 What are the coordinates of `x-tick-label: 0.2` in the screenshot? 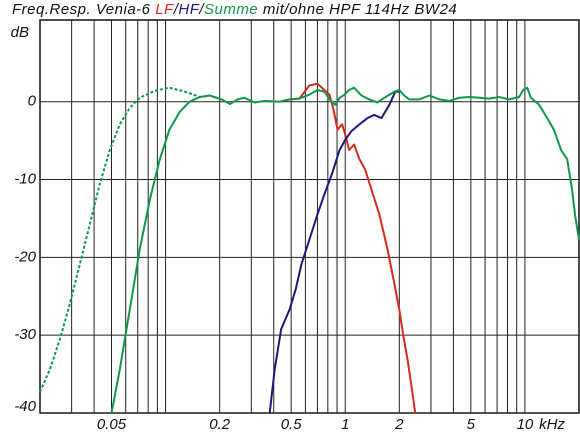 It's located at (220, 424).